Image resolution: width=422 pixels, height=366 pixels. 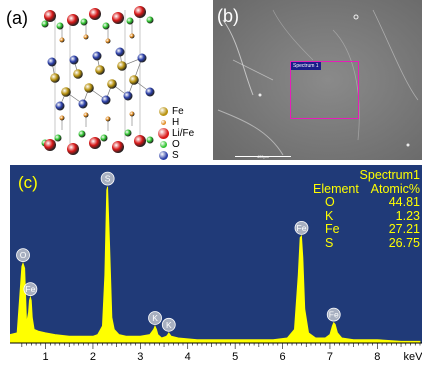 What do you see at coordinates (413, 357) in the screenshot?
I see `x-axis-label: keV` at bounding box center [413, 357].